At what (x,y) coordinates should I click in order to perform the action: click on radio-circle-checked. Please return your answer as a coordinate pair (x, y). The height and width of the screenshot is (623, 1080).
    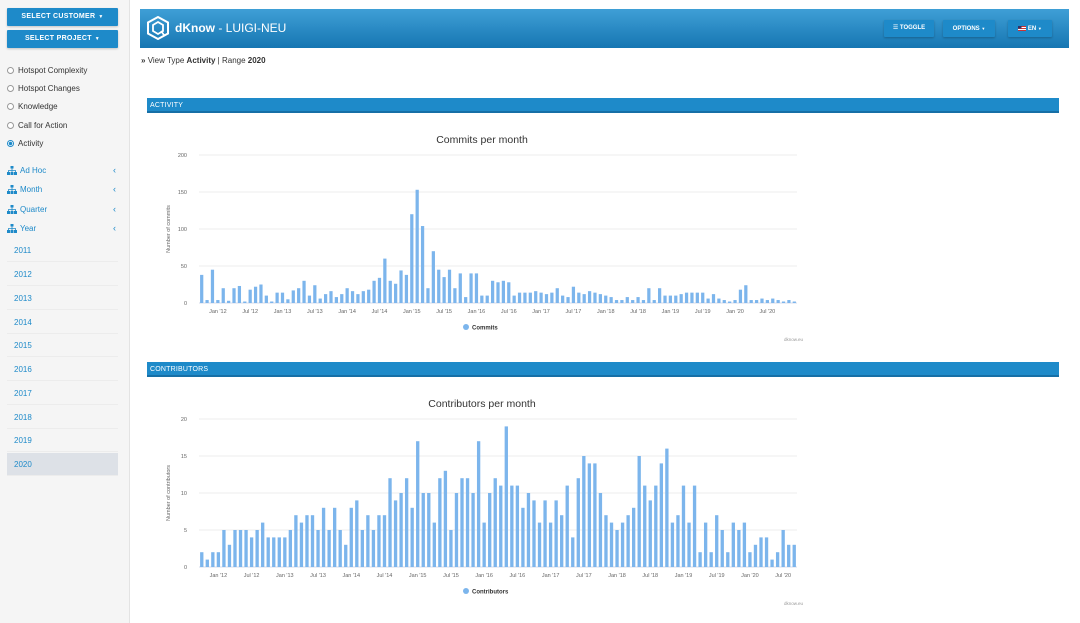
    Looking at the image, I should click on (10, 143).